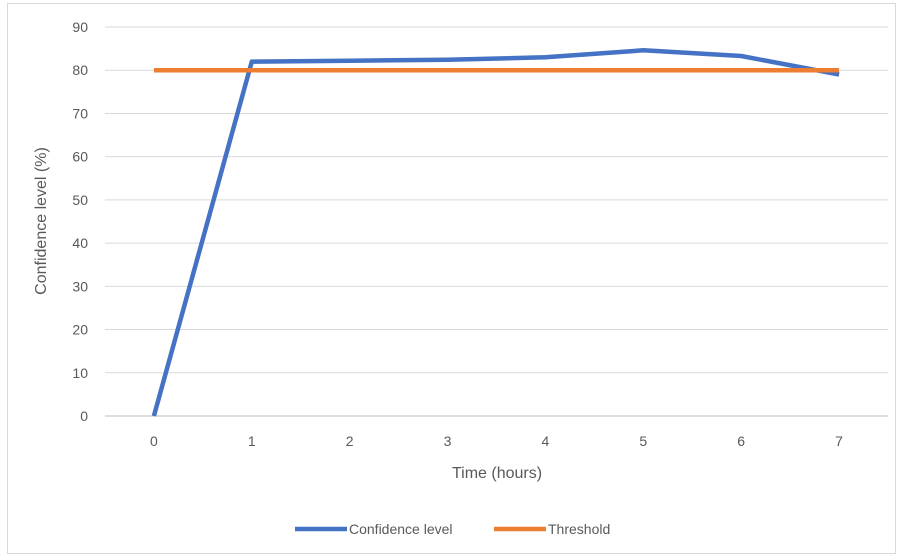  Describe the element at coordinates (497, 473) in the screenshot. I see `x-axis-title: Time (hours)` at that location.